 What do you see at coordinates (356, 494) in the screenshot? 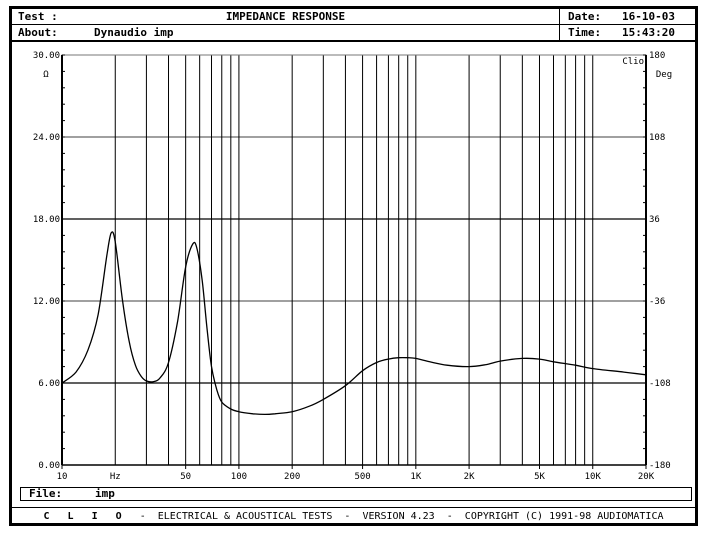
I see `file-field: File: imp` at bounding box center [356, 494].